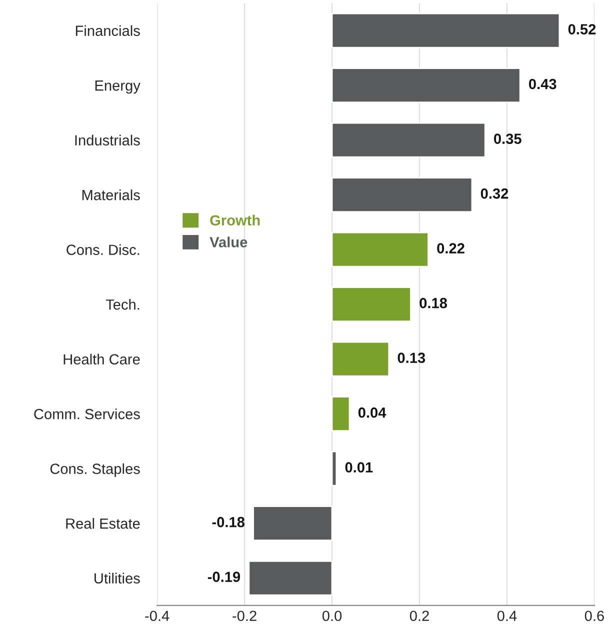  Describe the element at coordinates (359, 467) in the screenshot. I see `data-label: 0.01` at that location.